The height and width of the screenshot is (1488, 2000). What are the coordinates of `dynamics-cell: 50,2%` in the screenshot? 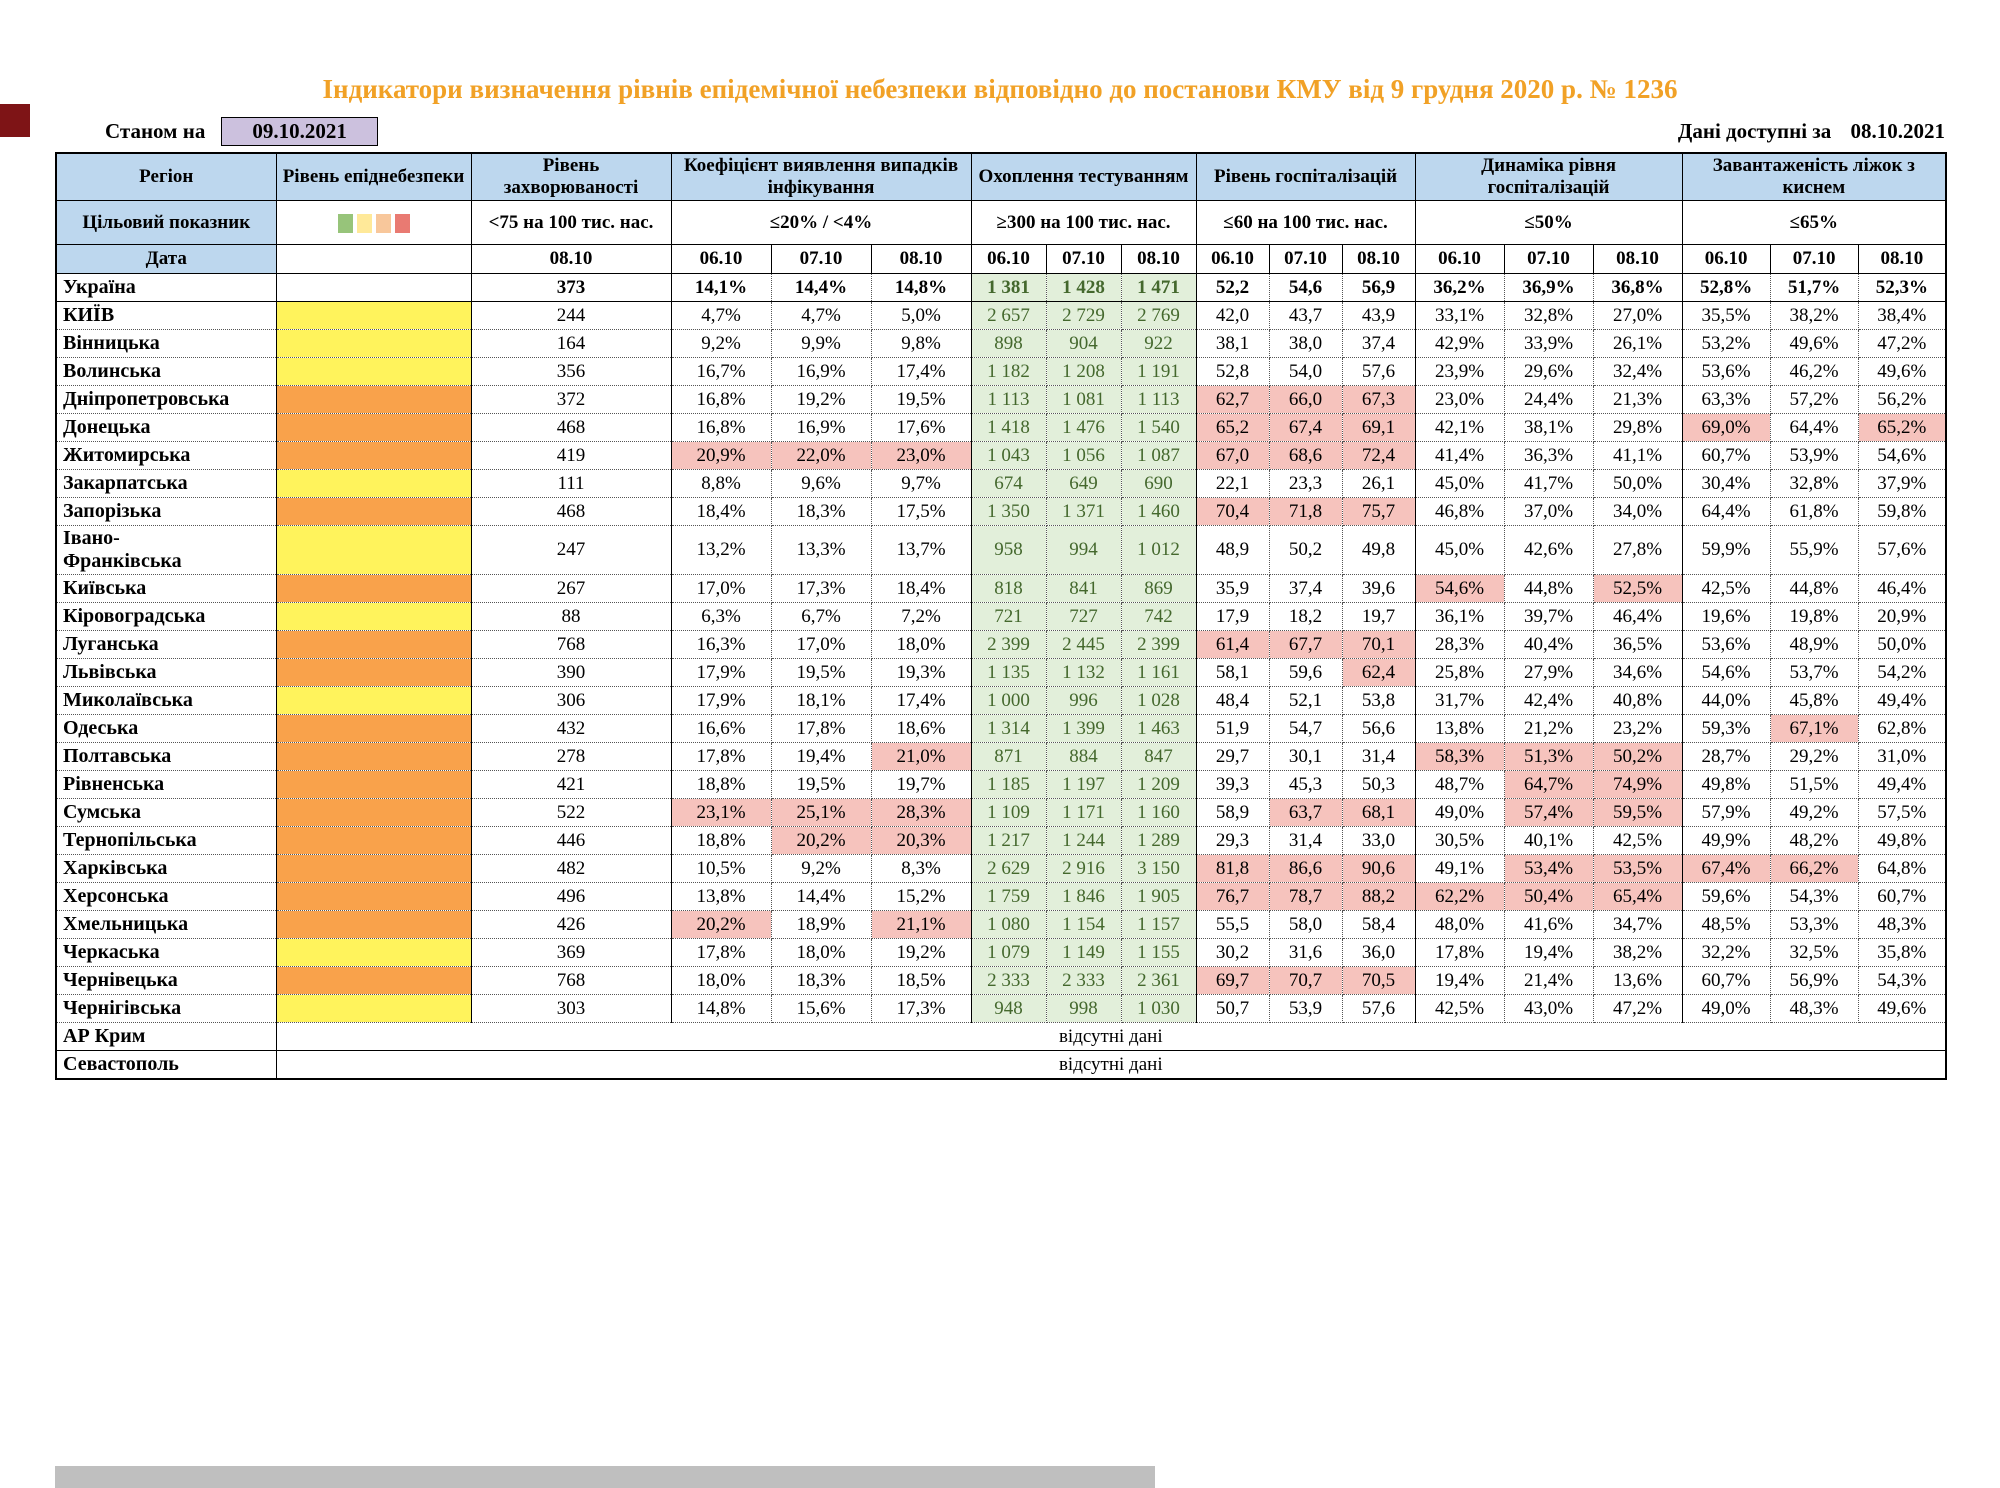 It's located at (1638, 757).